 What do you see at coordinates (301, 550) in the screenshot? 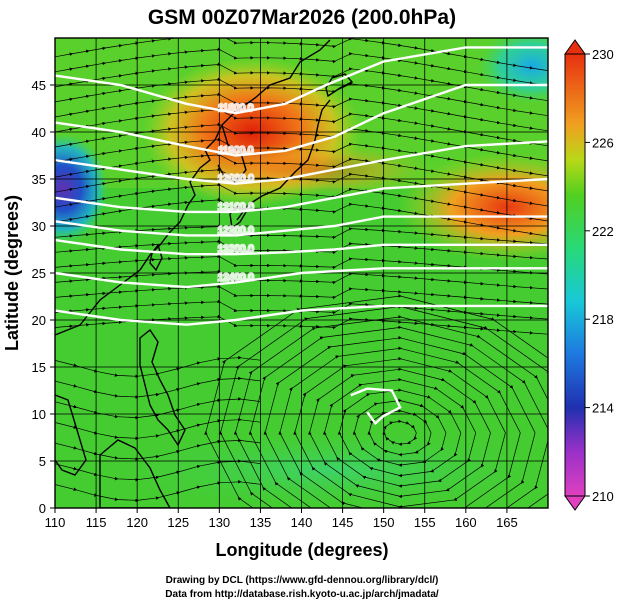
I see `x-axis-label: Longitude (degrees)` at bounding box center [301, 550].